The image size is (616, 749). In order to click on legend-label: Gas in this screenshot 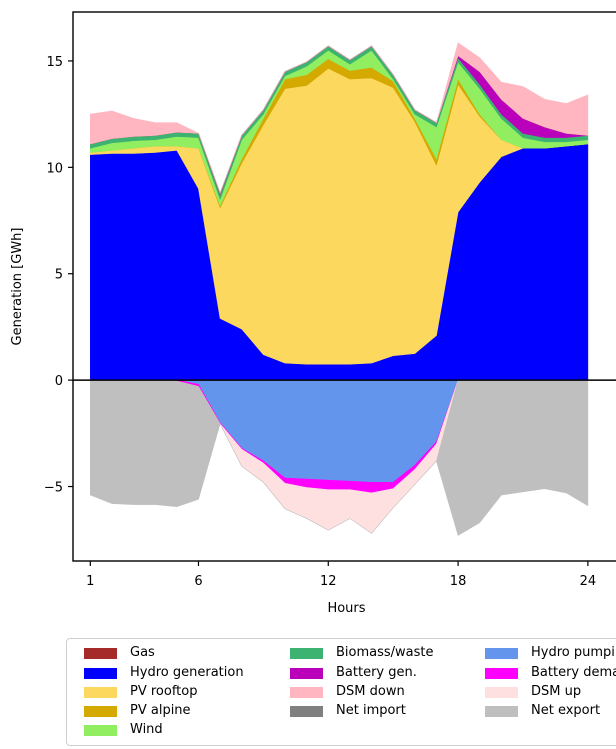, I will do `click(142, 652)`.